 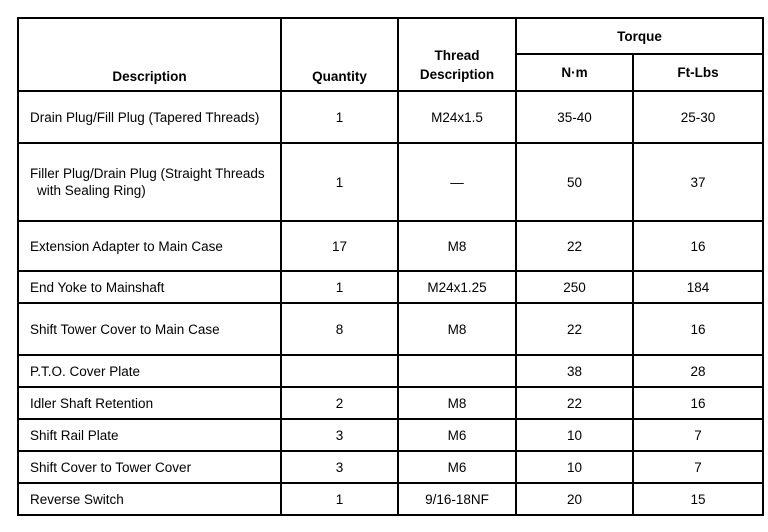 I want to click on table-row: Reverse Switch 1 9/16-18NF 20 15, so click(x=390, y=499).